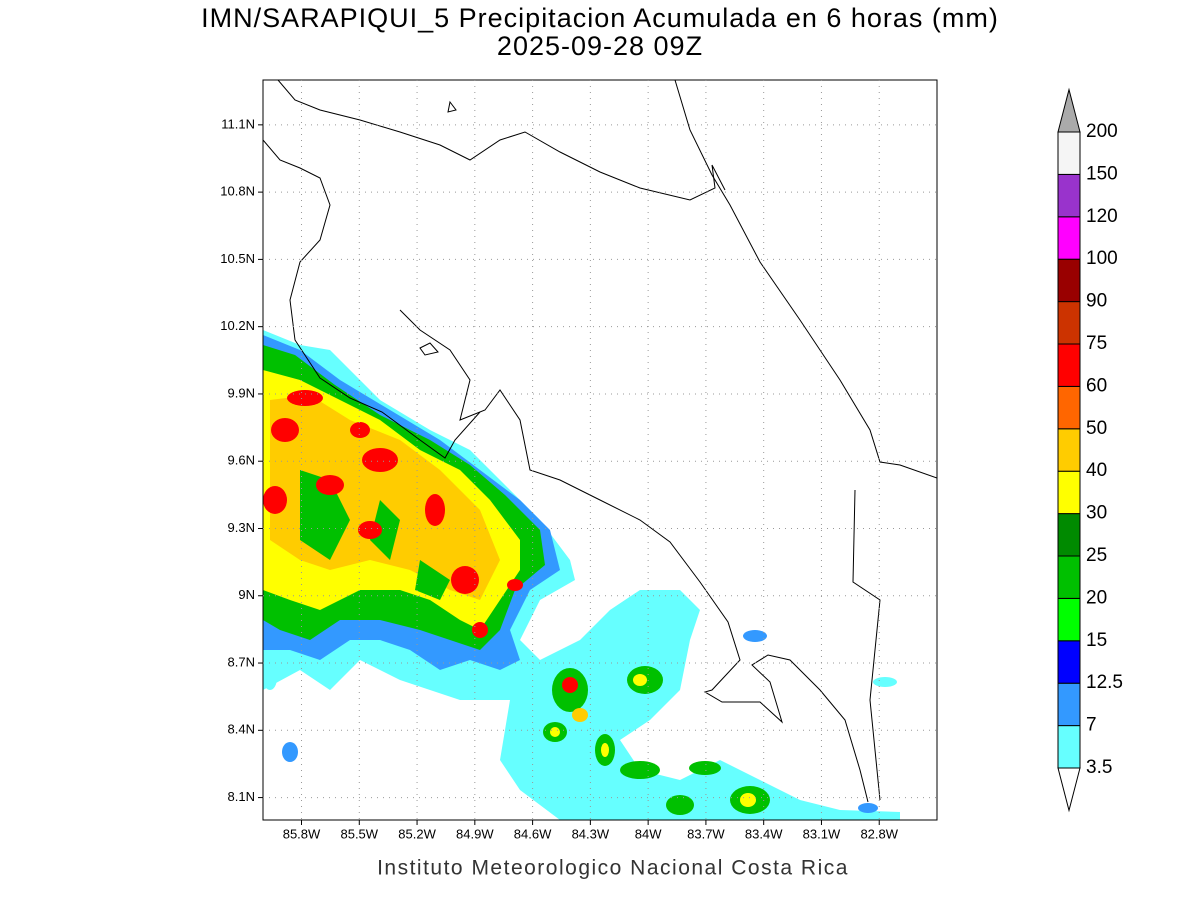 The height and width of the screenshot is (900, 1200). Describe the element at coordinates (764, 833) in the screenshot. I see `lon-tick-label: 83.4W` at that location.